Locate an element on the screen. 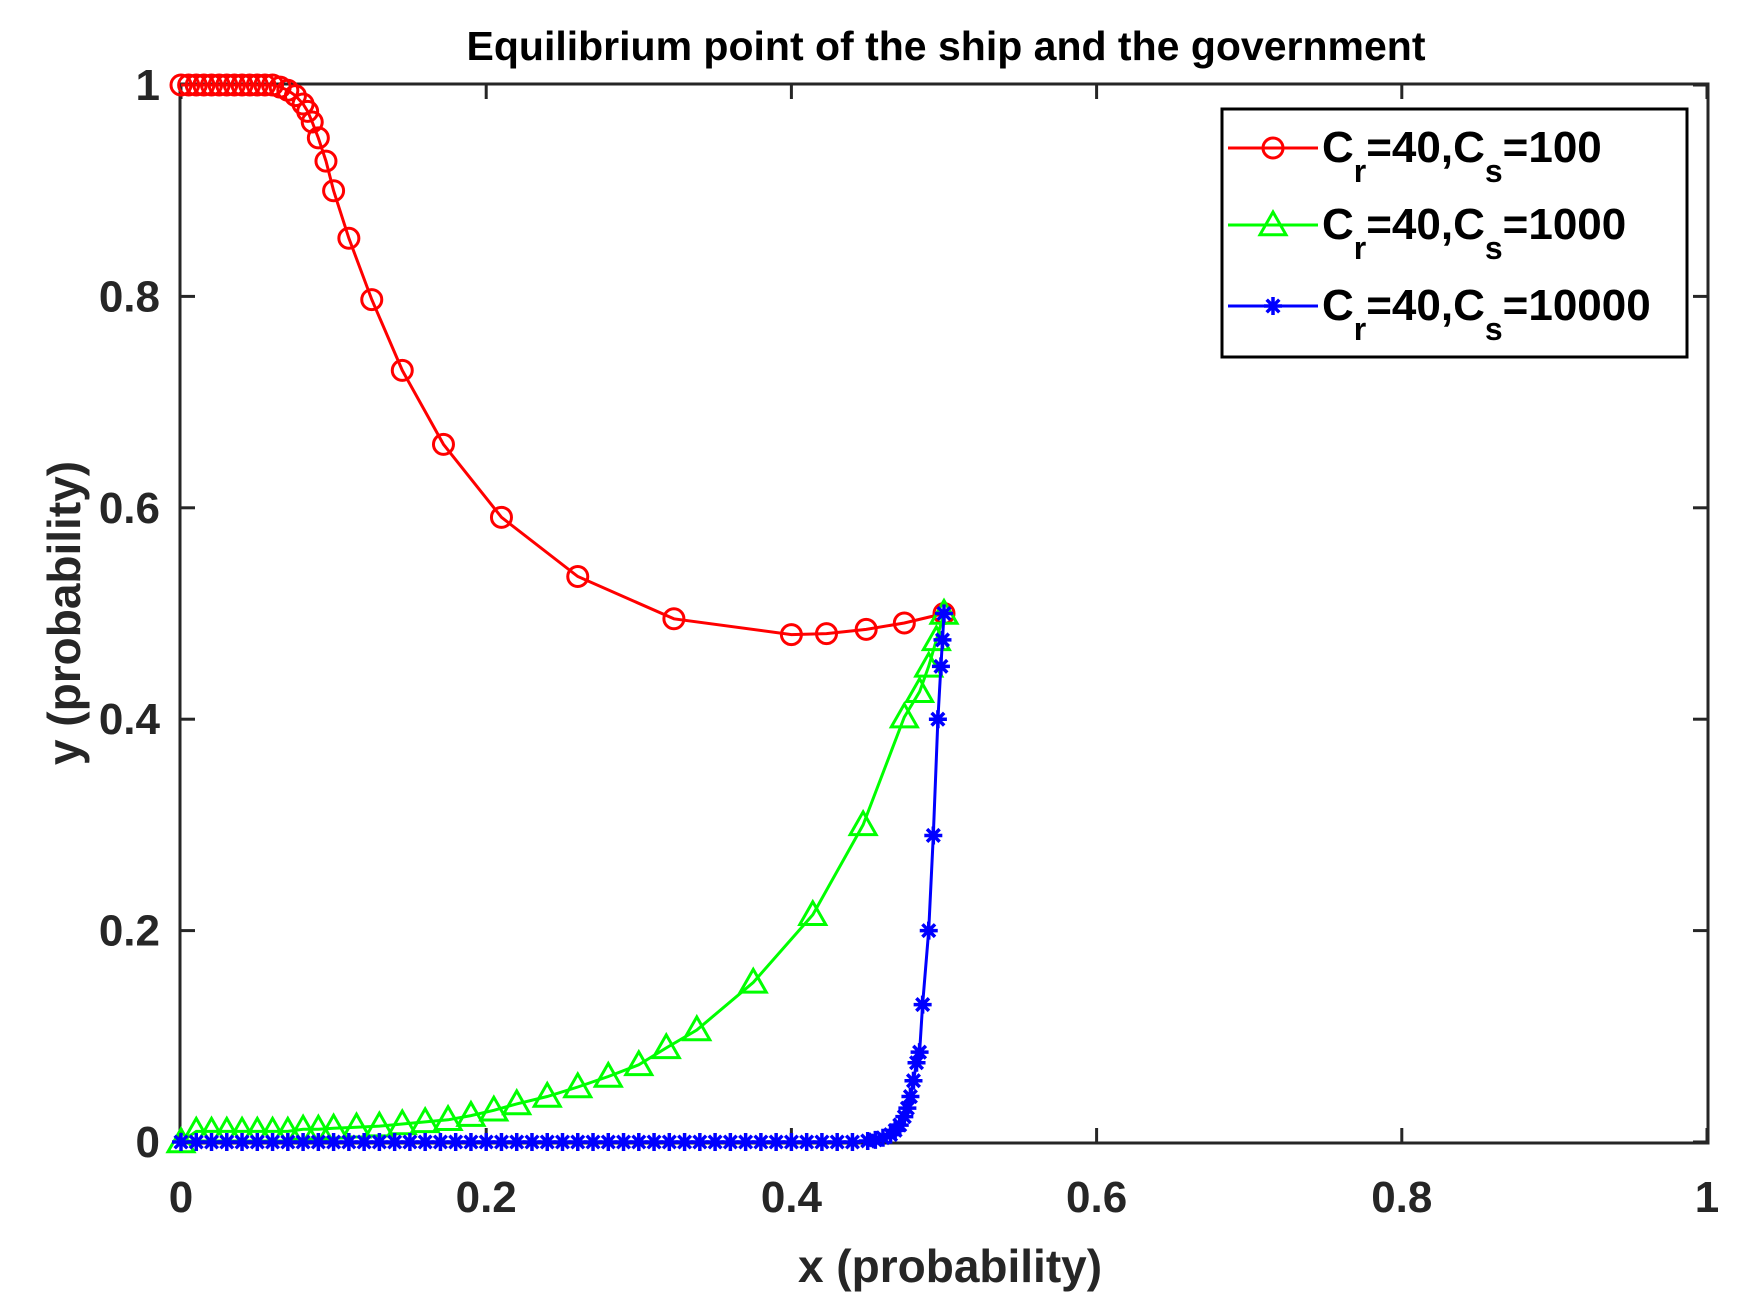 This screenshot has height=1315, width=1741. legend-subscript: s is located at coordinates (1494, 329).